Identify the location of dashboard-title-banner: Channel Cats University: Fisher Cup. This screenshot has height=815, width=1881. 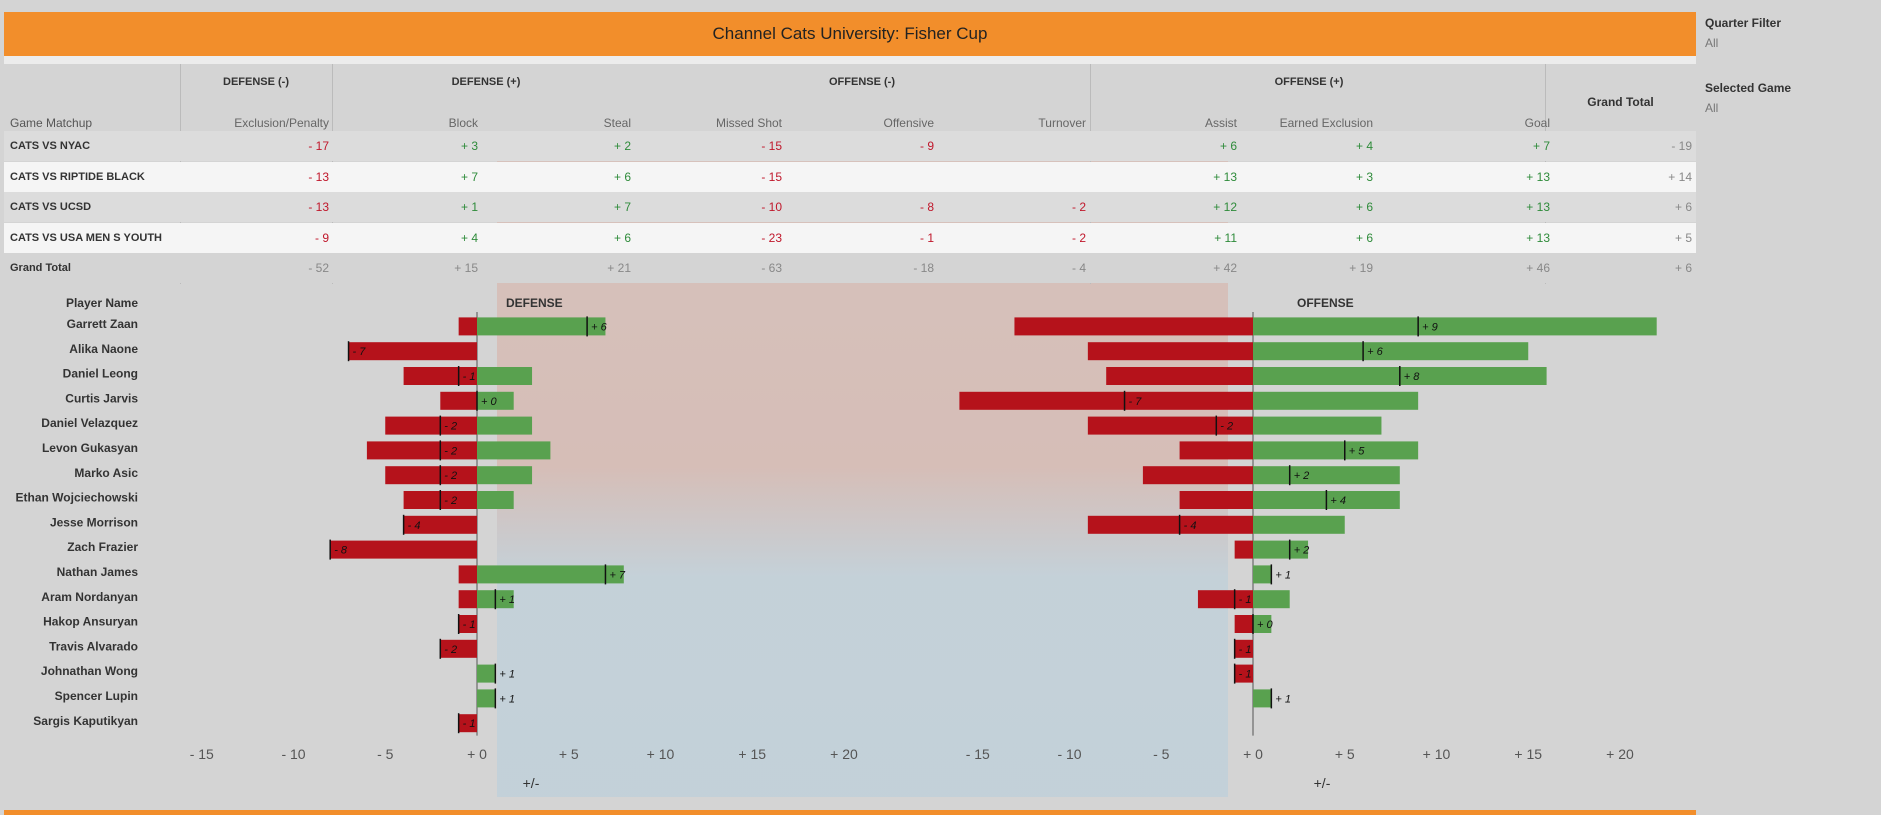
(850, 34).